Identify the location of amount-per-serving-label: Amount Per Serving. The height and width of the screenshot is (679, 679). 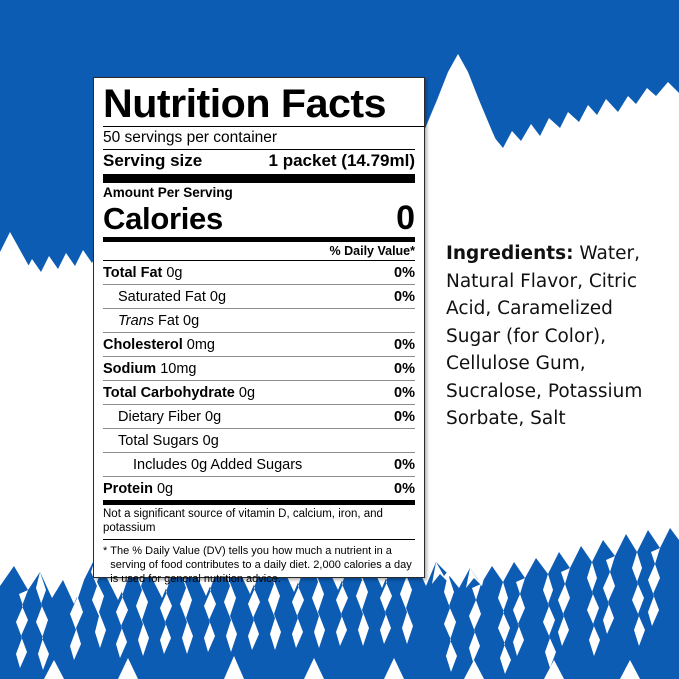
(168, 192).